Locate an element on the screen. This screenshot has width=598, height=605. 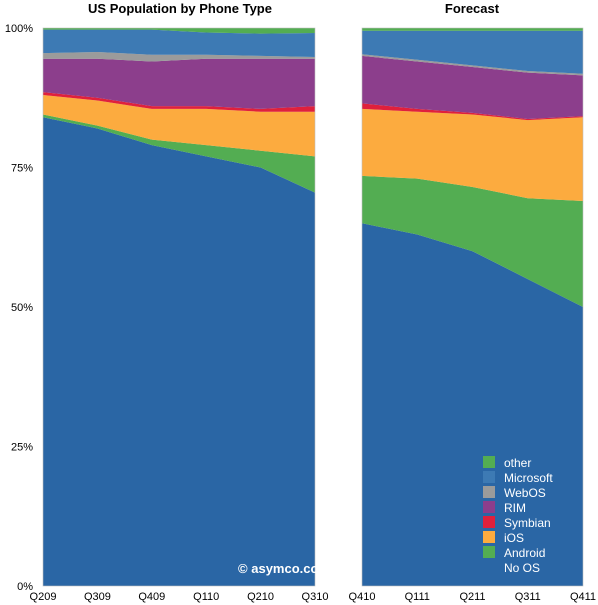
legend-label-microsoft: Microsoft is located at coordinates (528, 478).